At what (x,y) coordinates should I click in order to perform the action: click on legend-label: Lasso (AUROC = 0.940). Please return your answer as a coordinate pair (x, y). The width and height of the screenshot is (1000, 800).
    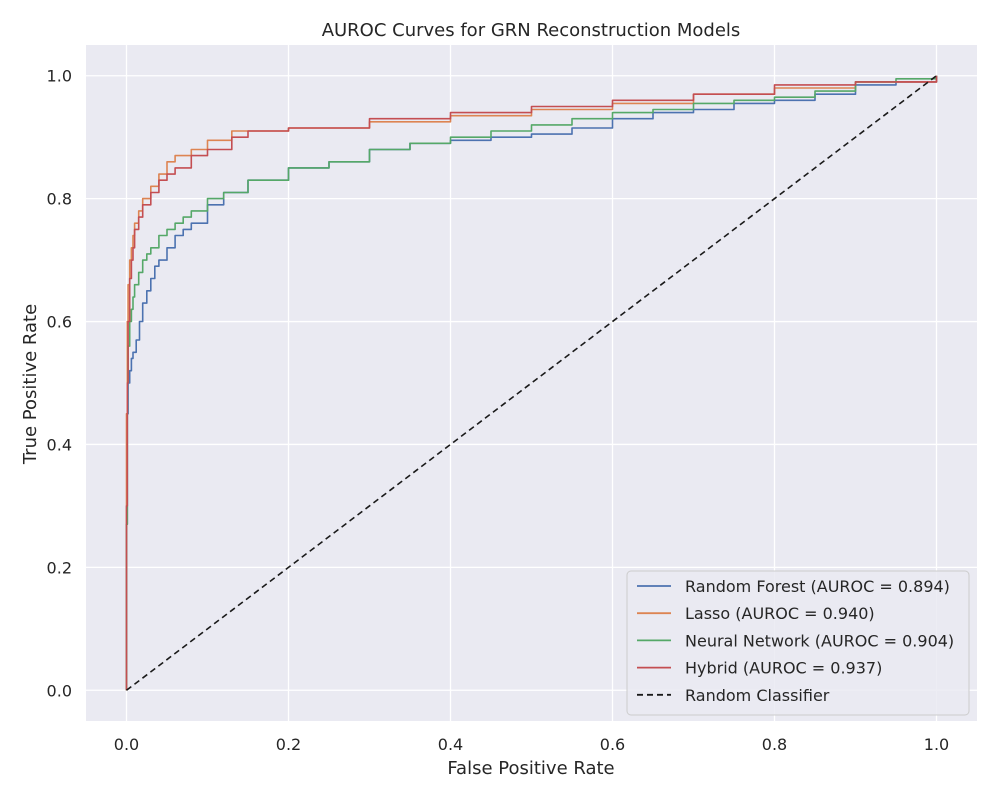
    Looking at the image, I should click on (780, 613).